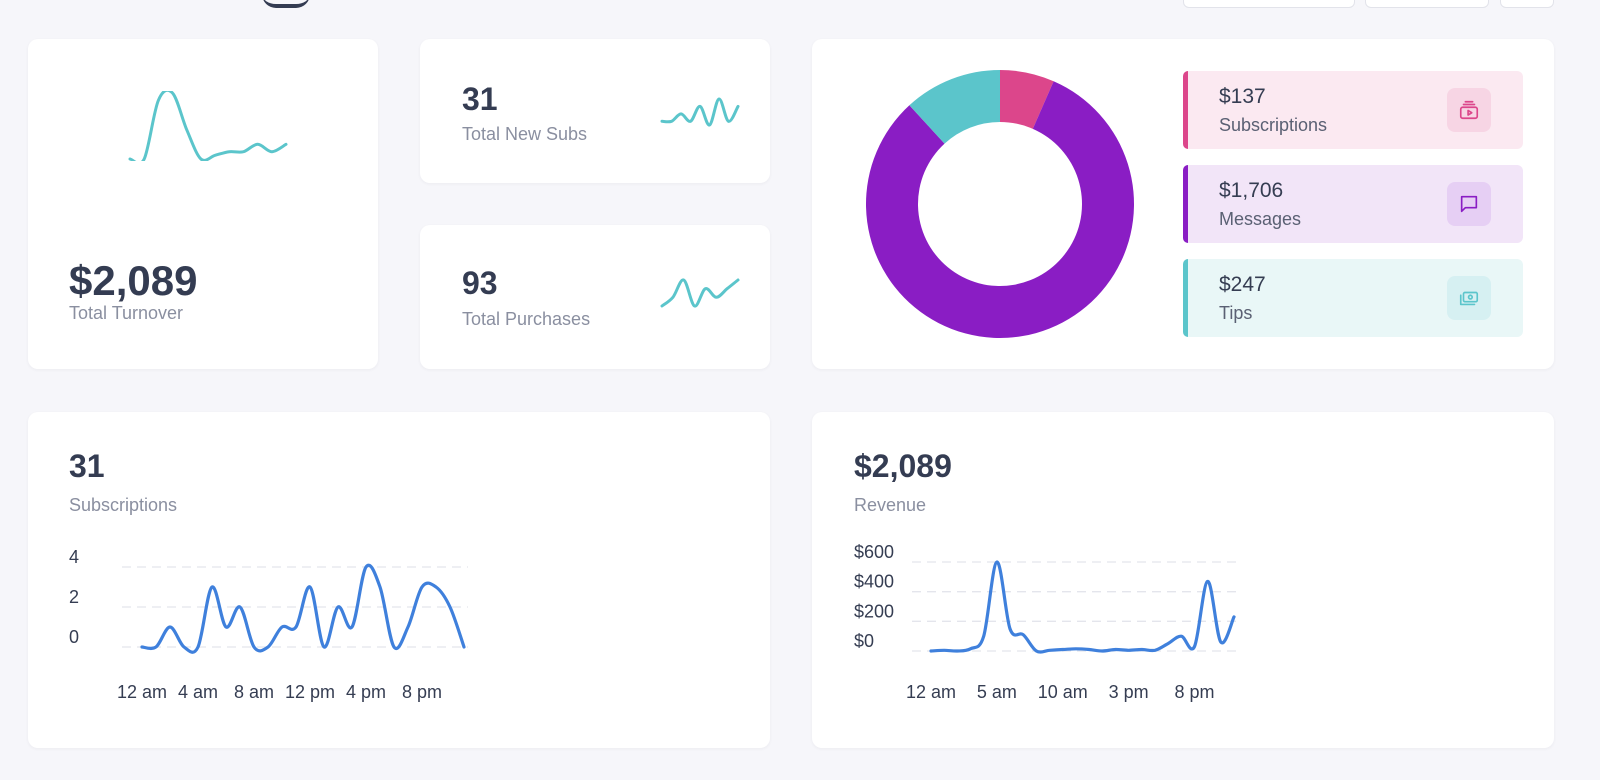  What do you see at coordinates (1185, 298) in the screenshot?
I see `legend-bar-tips` at bounding box center [1185, 298].